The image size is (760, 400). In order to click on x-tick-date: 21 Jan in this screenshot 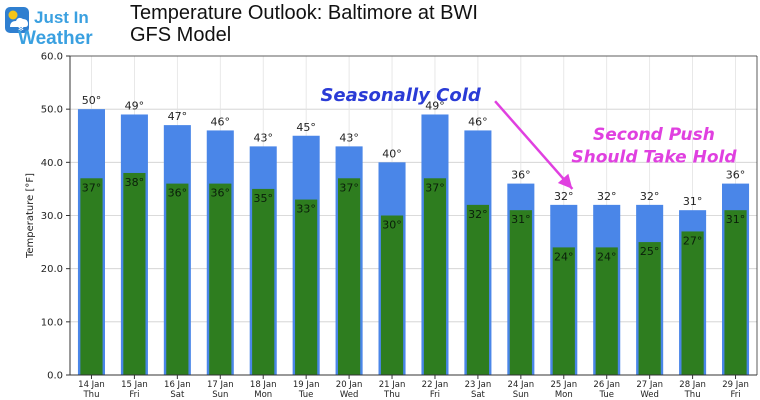, I will do `click(392, 385)`.